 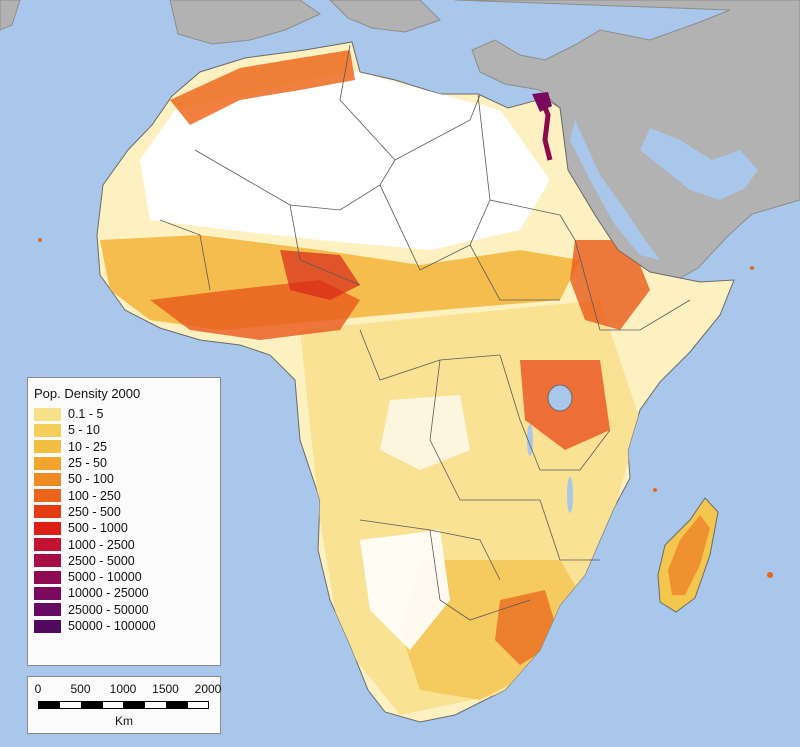 I want to click on legend-item: 25 - 50, so click(x=127, y=463).